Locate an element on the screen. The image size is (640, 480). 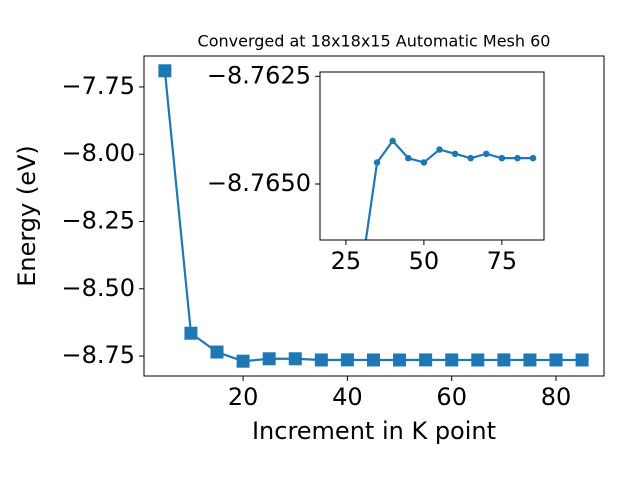
x-tick-label: 80 is located at coordinates (556, 397).